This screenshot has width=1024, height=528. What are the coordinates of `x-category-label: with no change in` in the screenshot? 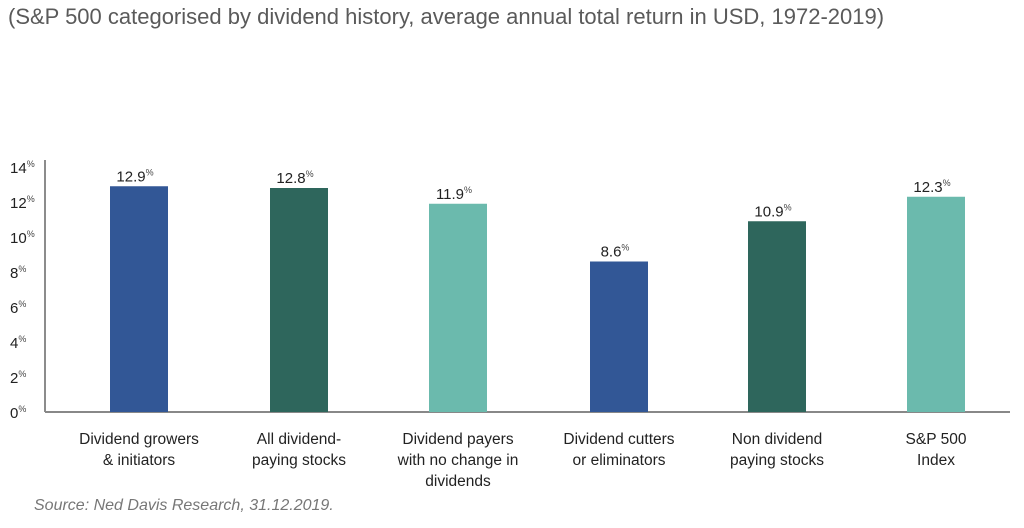 It's located at (458, 460).